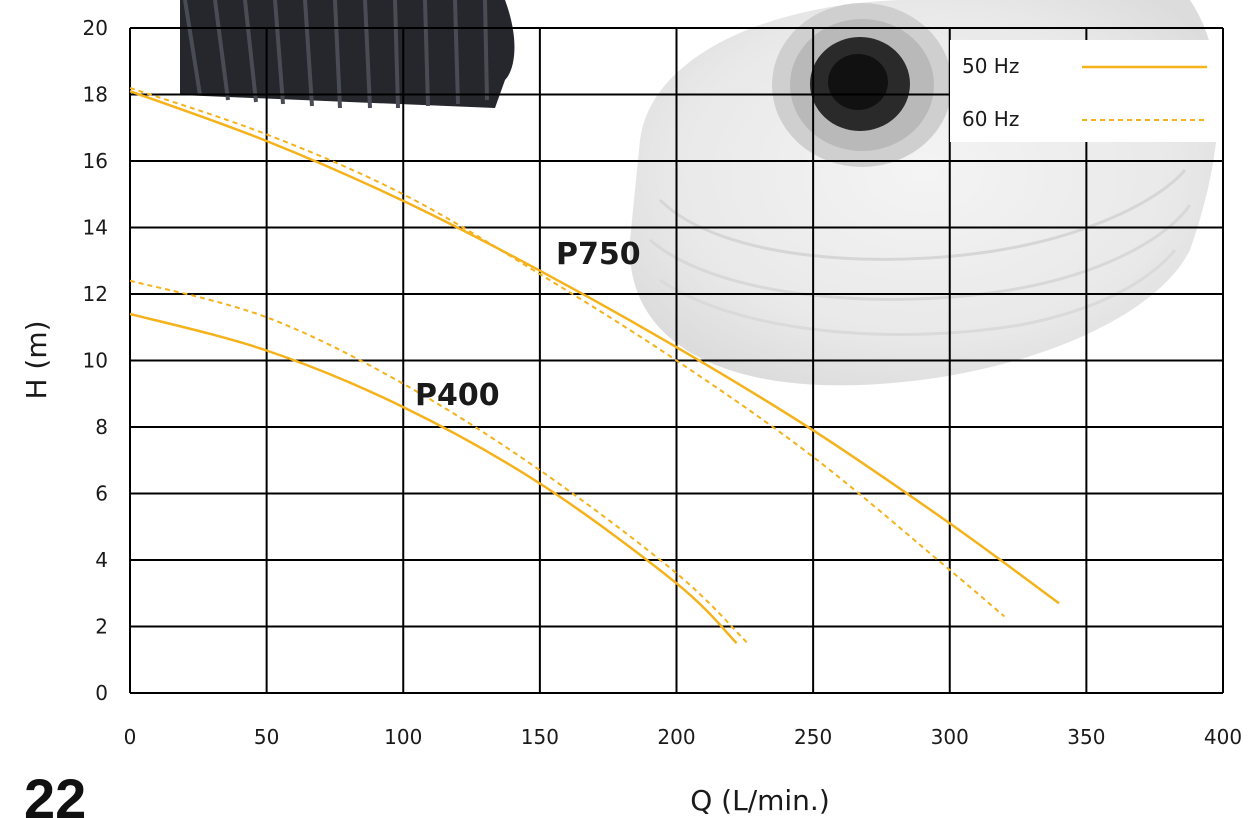 The height and width of the screenshot is (818, 1253). What do you see at coordinates (95, 294) in the screenshot?
I see `y-tick-label: 12` at bounding box center [95, 294].